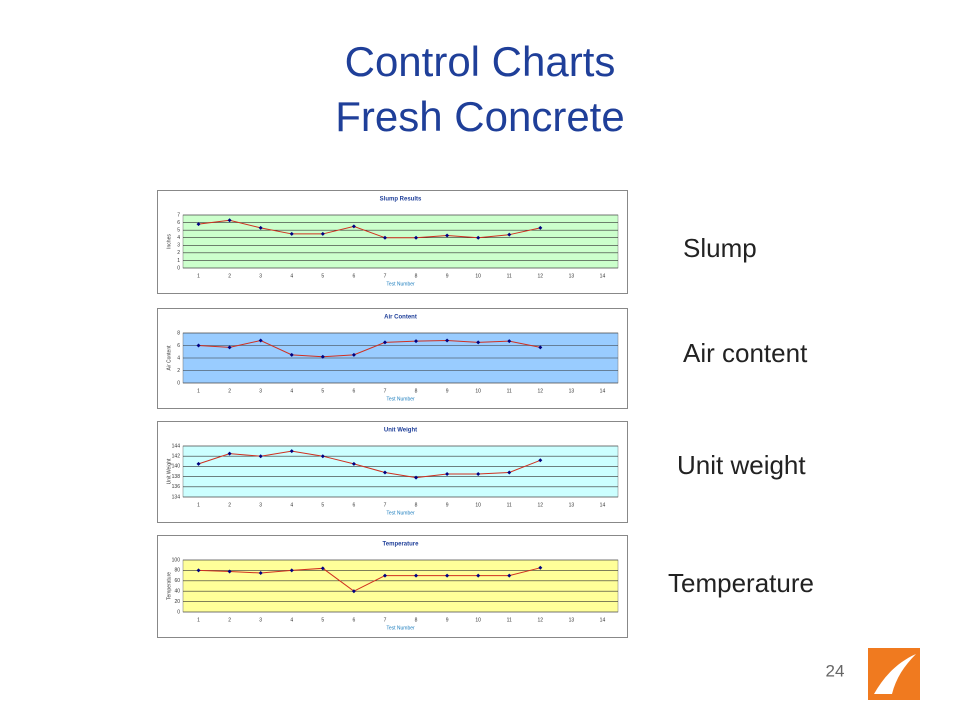  What do you see at coordinates (177, 571) in the screenshot?
I see `y-tick-label: 80` at bounding box center [177, 571].